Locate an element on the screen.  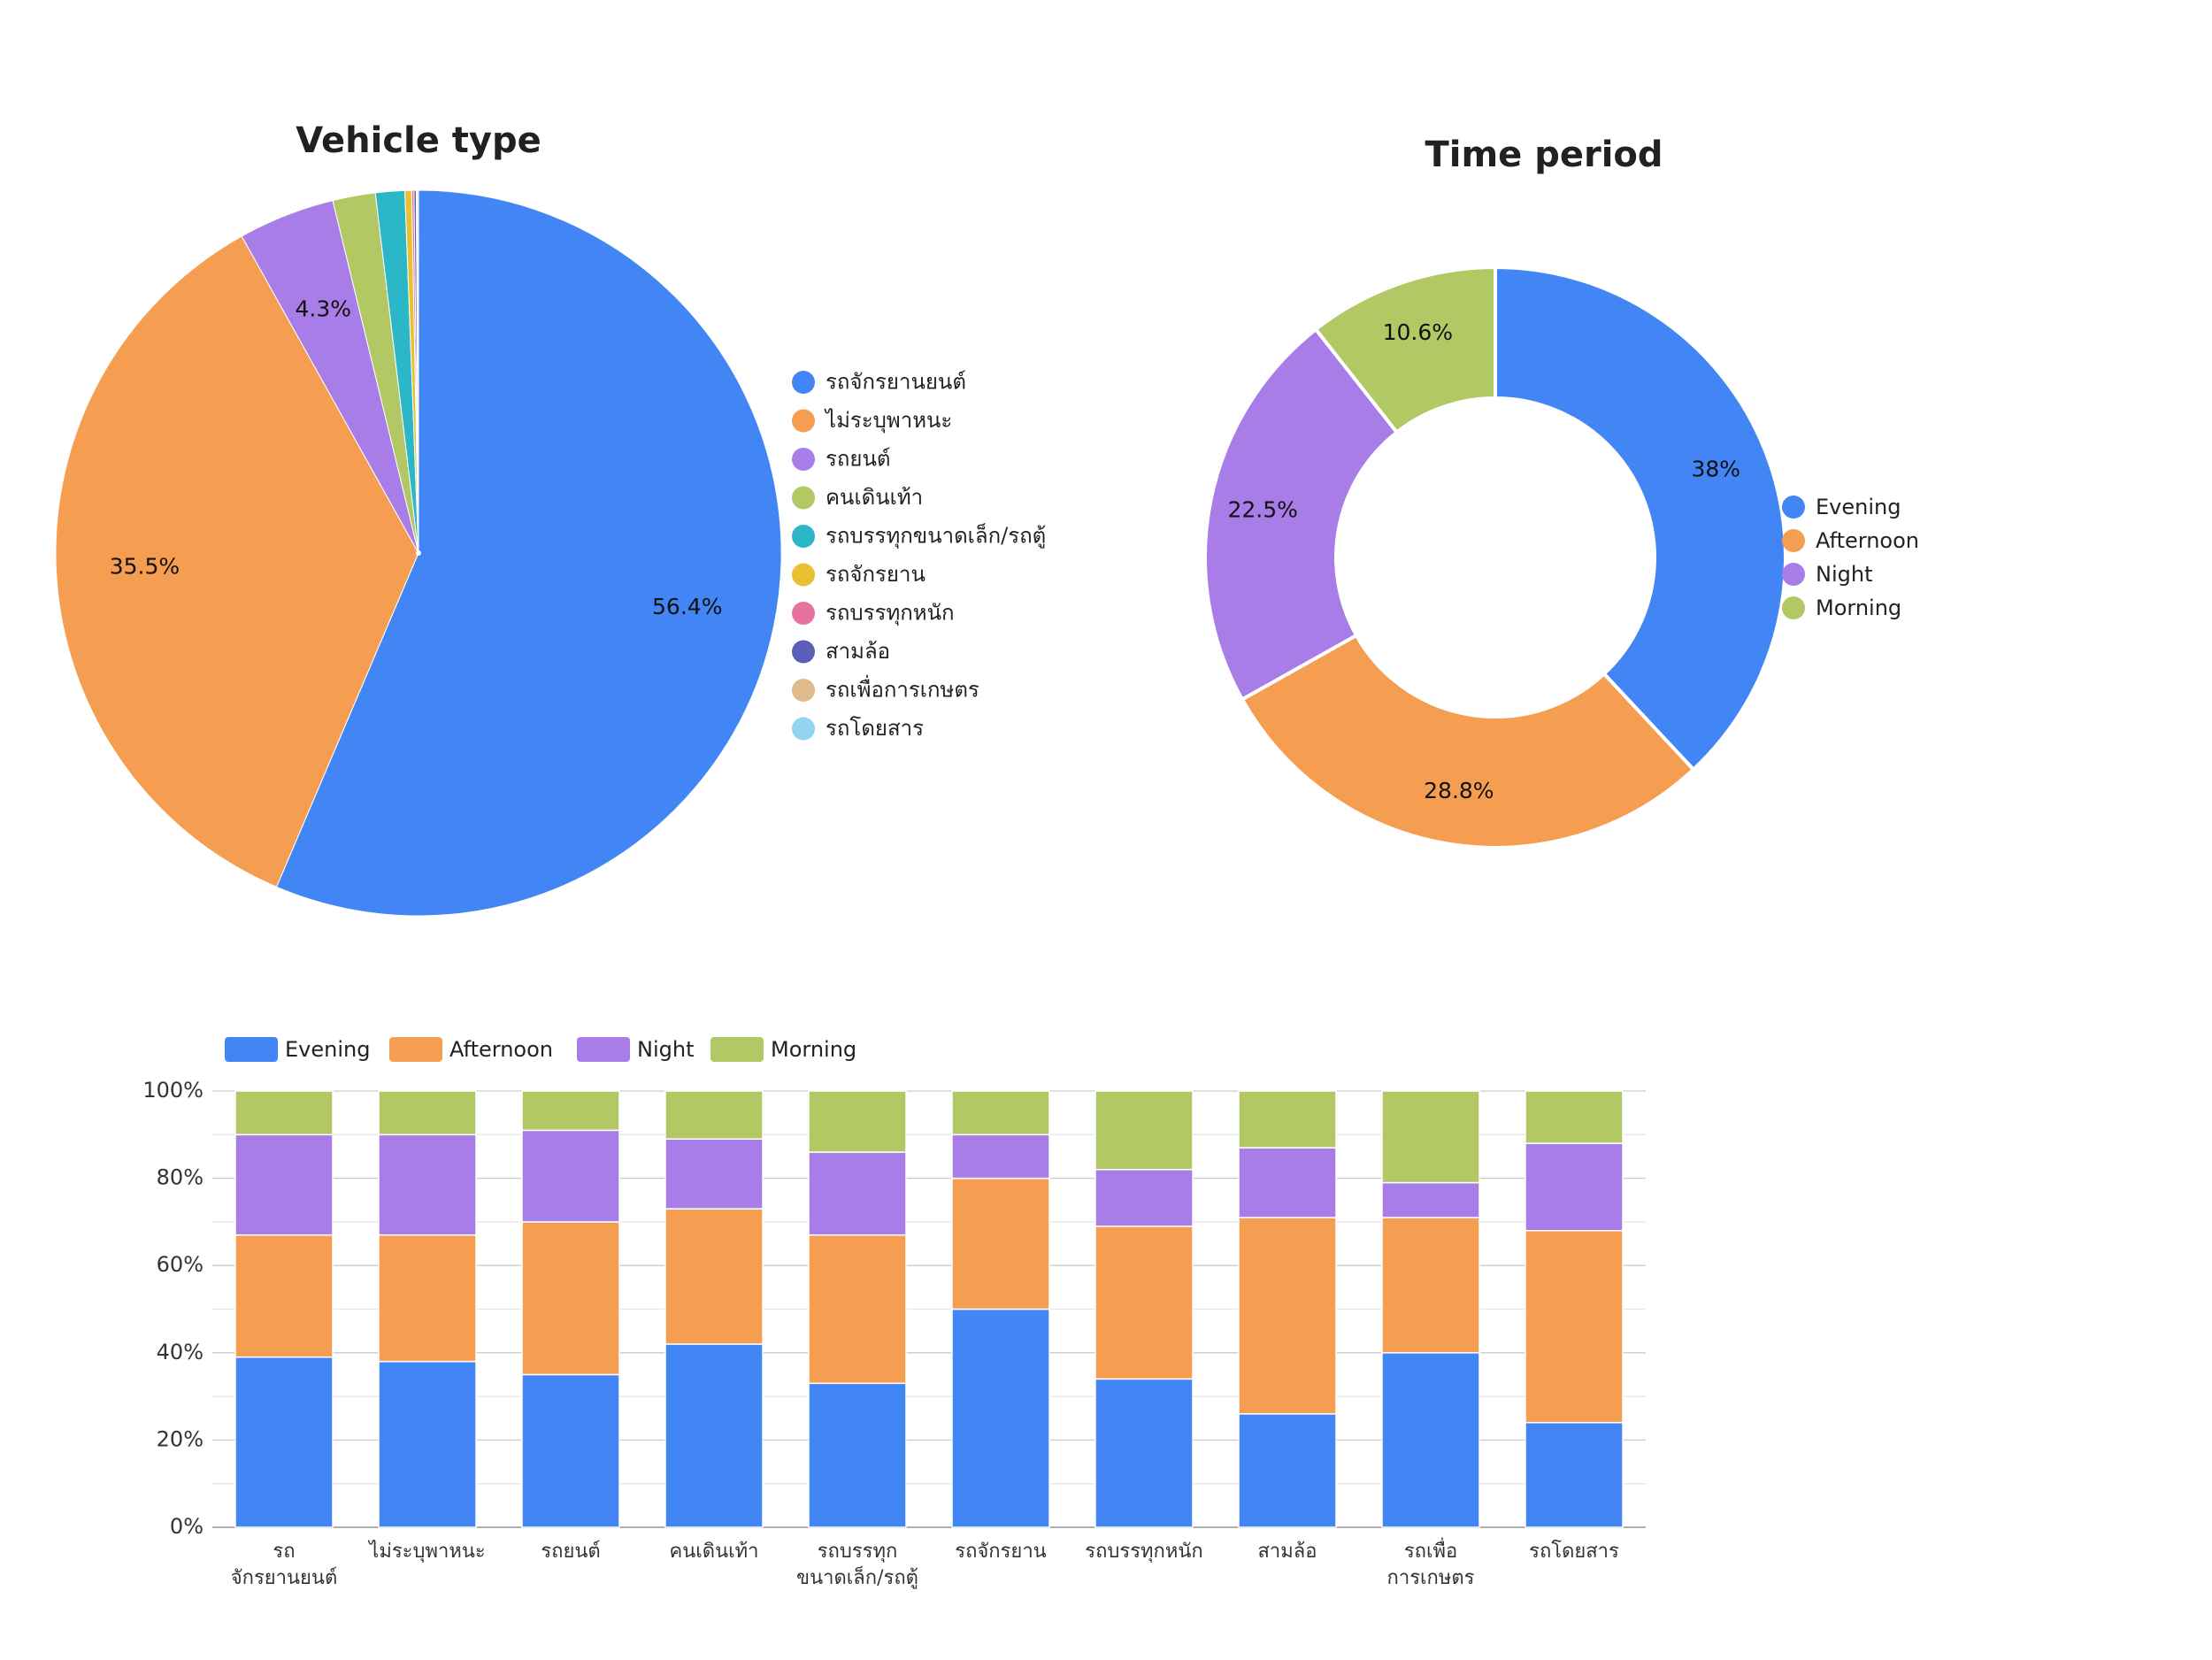
pie1-legend-label-2: ไม่ระบุพาหนะ is located at coordinates (888, 421).